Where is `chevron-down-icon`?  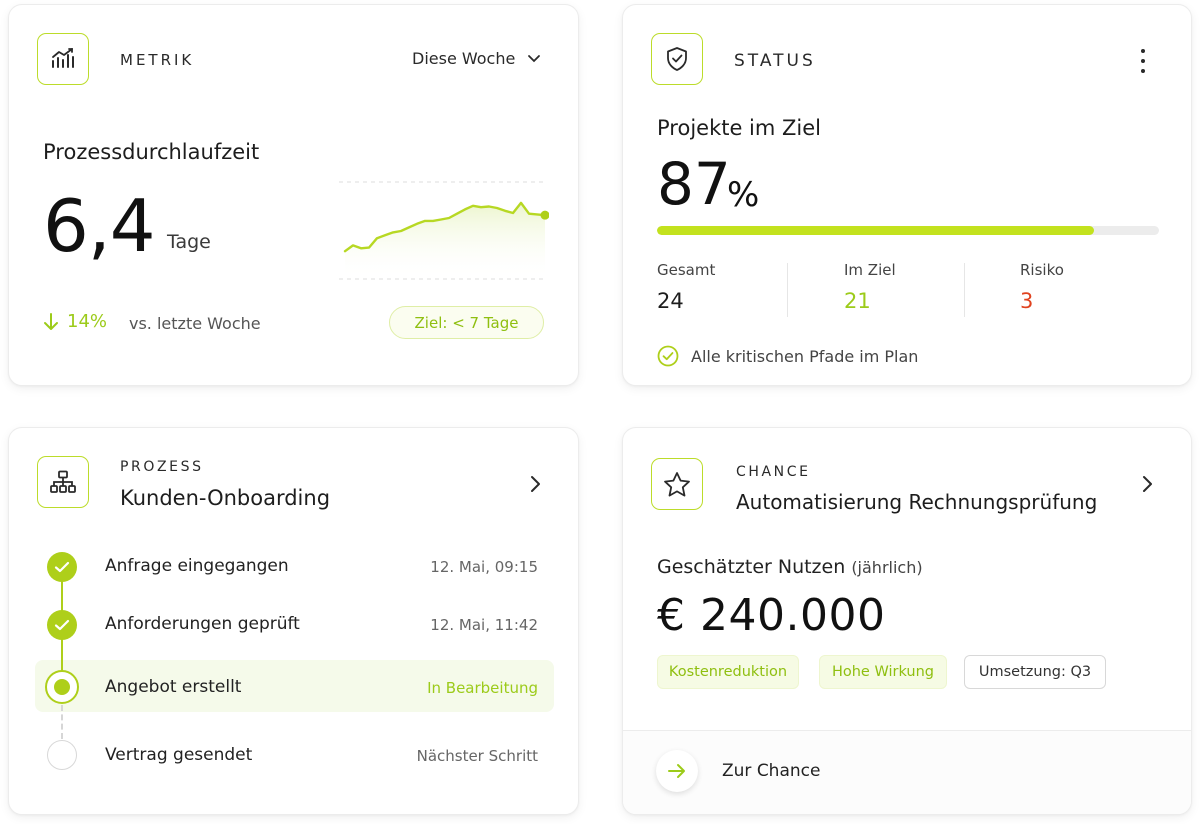 chevron-down-icon is located at coordinates (534, 58).